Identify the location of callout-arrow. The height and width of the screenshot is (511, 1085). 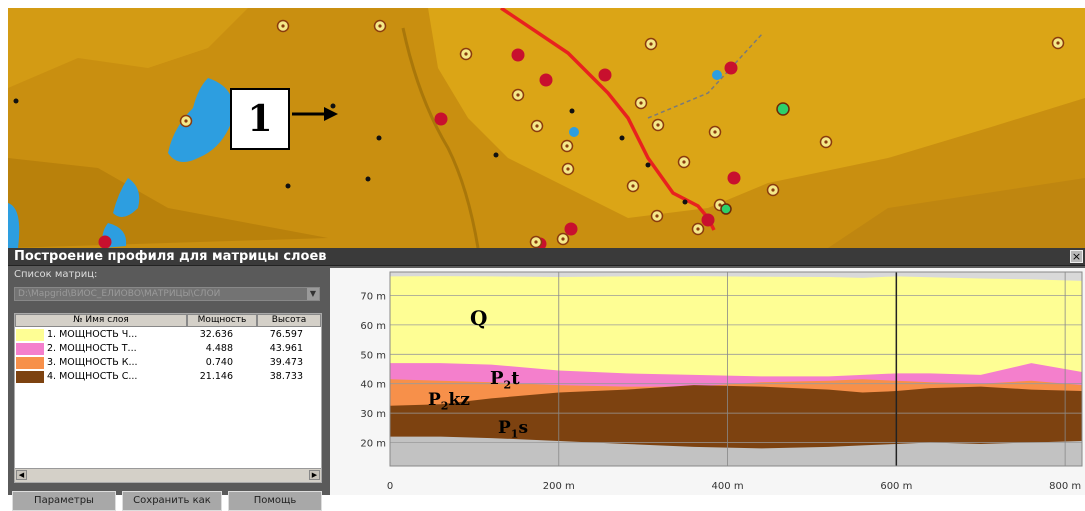
(315, 114).